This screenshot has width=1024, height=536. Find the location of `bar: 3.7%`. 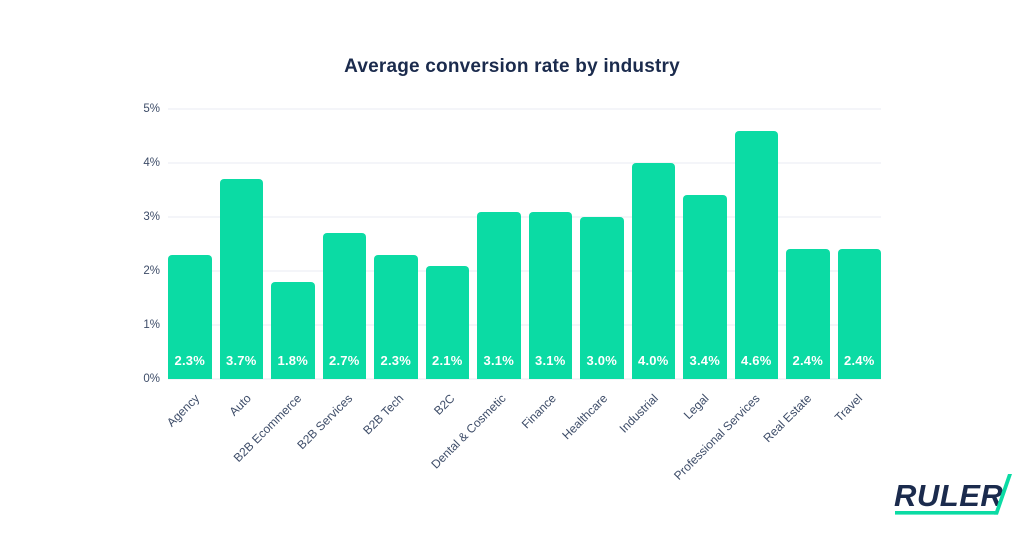

bar: 3.7% is located at coordinates (241, 279).